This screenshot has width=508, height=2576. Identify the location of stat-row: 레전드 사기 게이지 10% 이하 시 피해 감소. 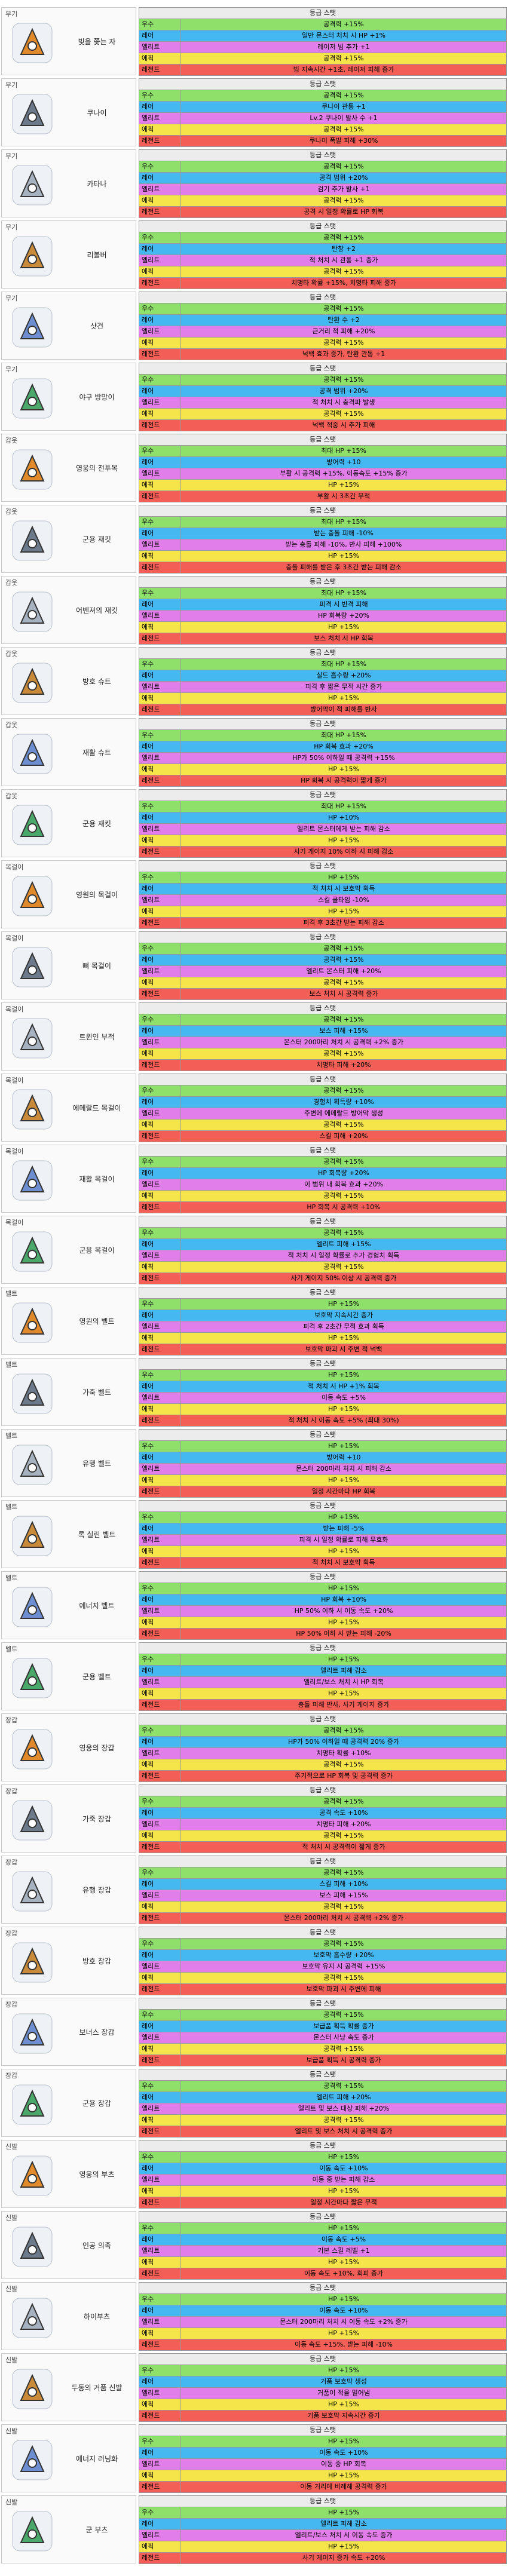
(322, 851).